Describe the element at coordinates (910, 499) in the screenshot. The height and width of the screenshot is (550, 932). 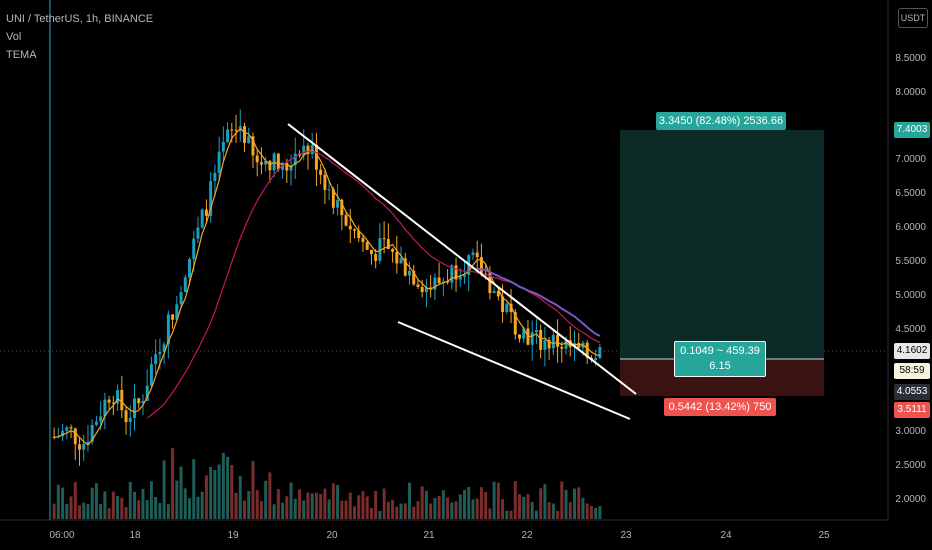
I see `price-tick: 2.0000` at that location.